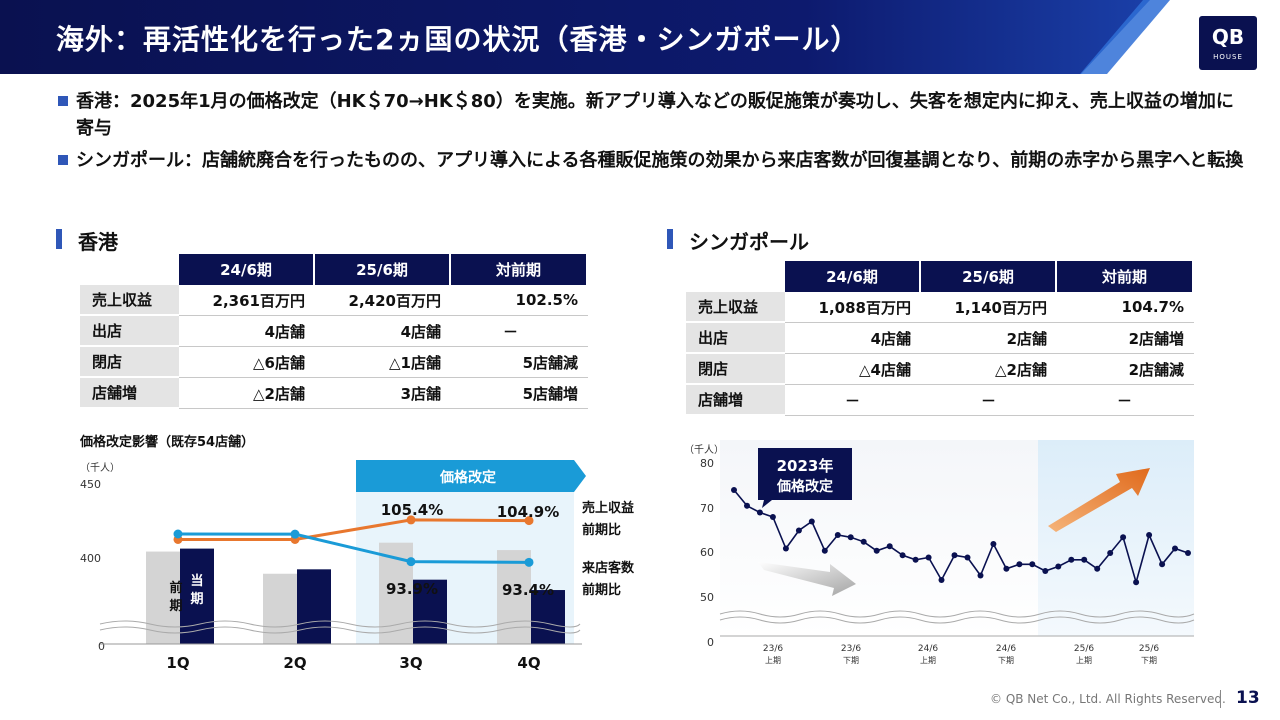 The height and width of the screenshot is (720, 1280). Describe the element at coordinates (178, 534) in the screenshot. I see `hk-point-visitors-1Q` at that location.